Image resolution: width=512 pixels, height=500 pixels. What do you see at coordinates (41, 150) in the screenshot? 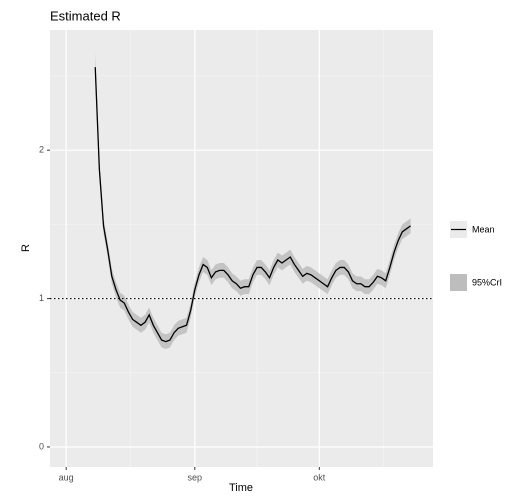
I see `y-tick-label: 2` at bounding box center [41, 150].